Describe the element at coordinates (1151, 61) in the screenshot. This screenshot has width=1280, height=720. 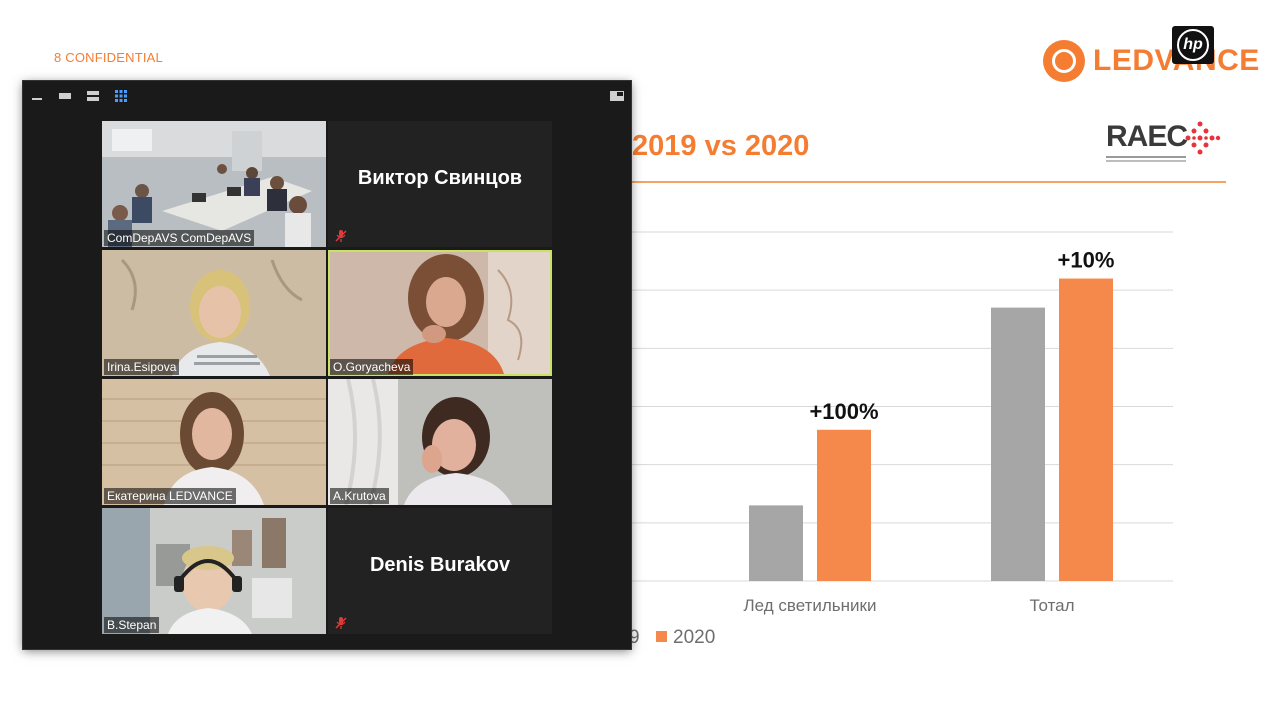
I see `ledvance-logo: LEDVANCE` at that location.